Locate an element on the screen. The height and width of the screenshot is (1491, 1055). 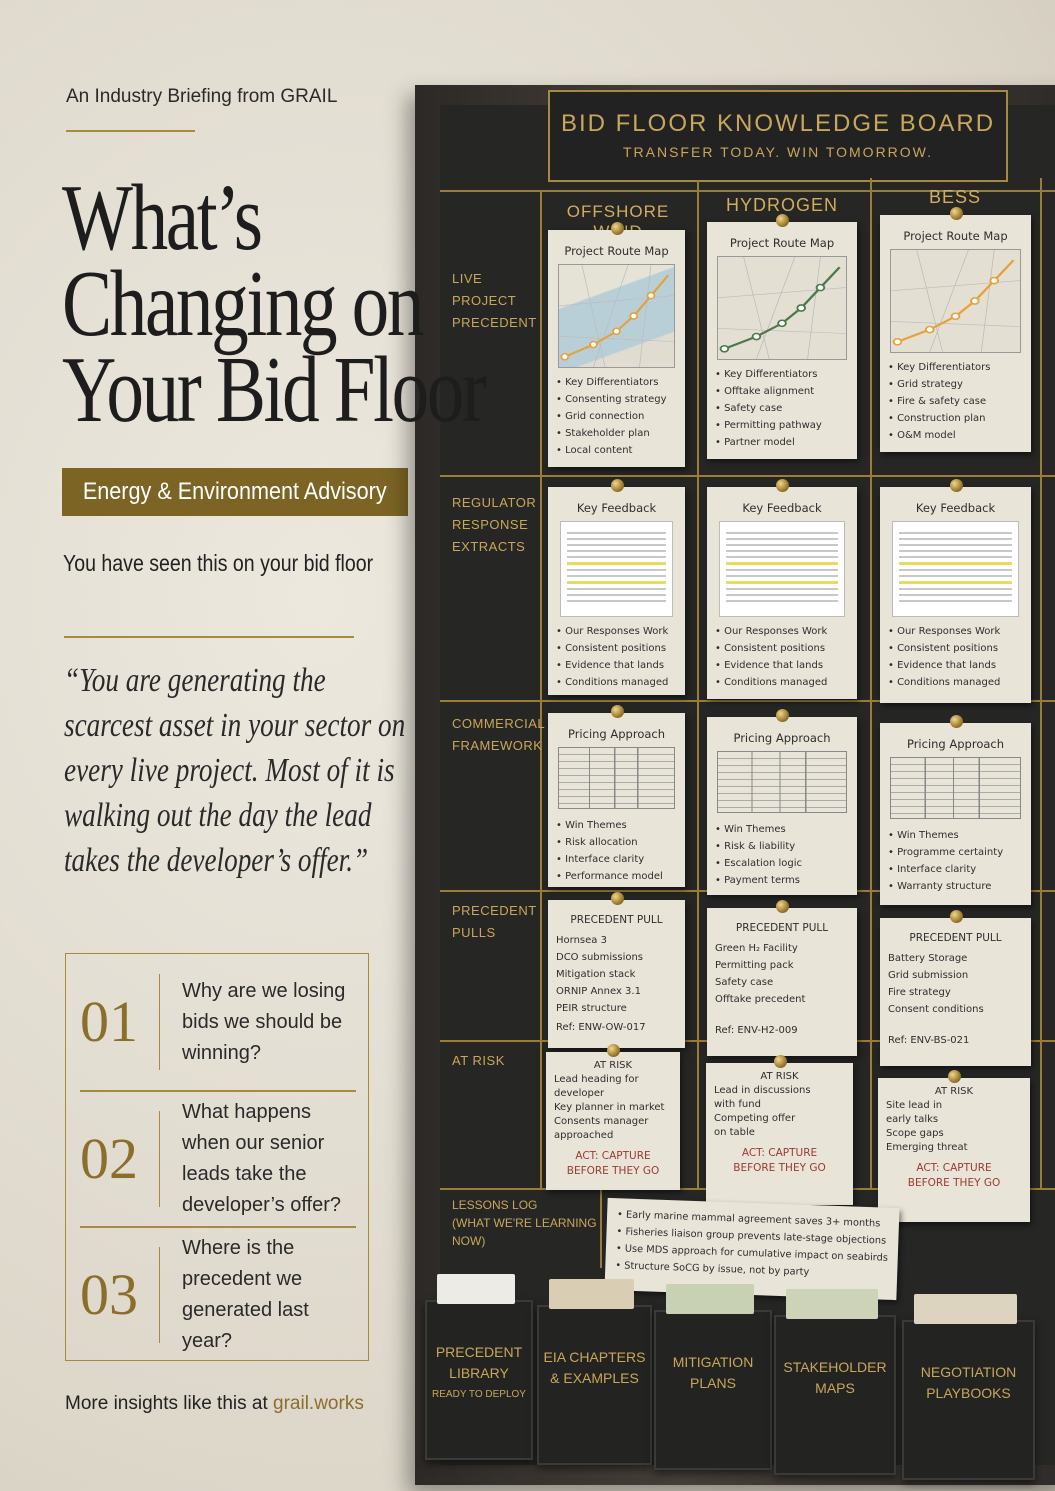
board-title: BID FLOOR KNOWLEDGE BOARD is located at coordinates (778, 123).